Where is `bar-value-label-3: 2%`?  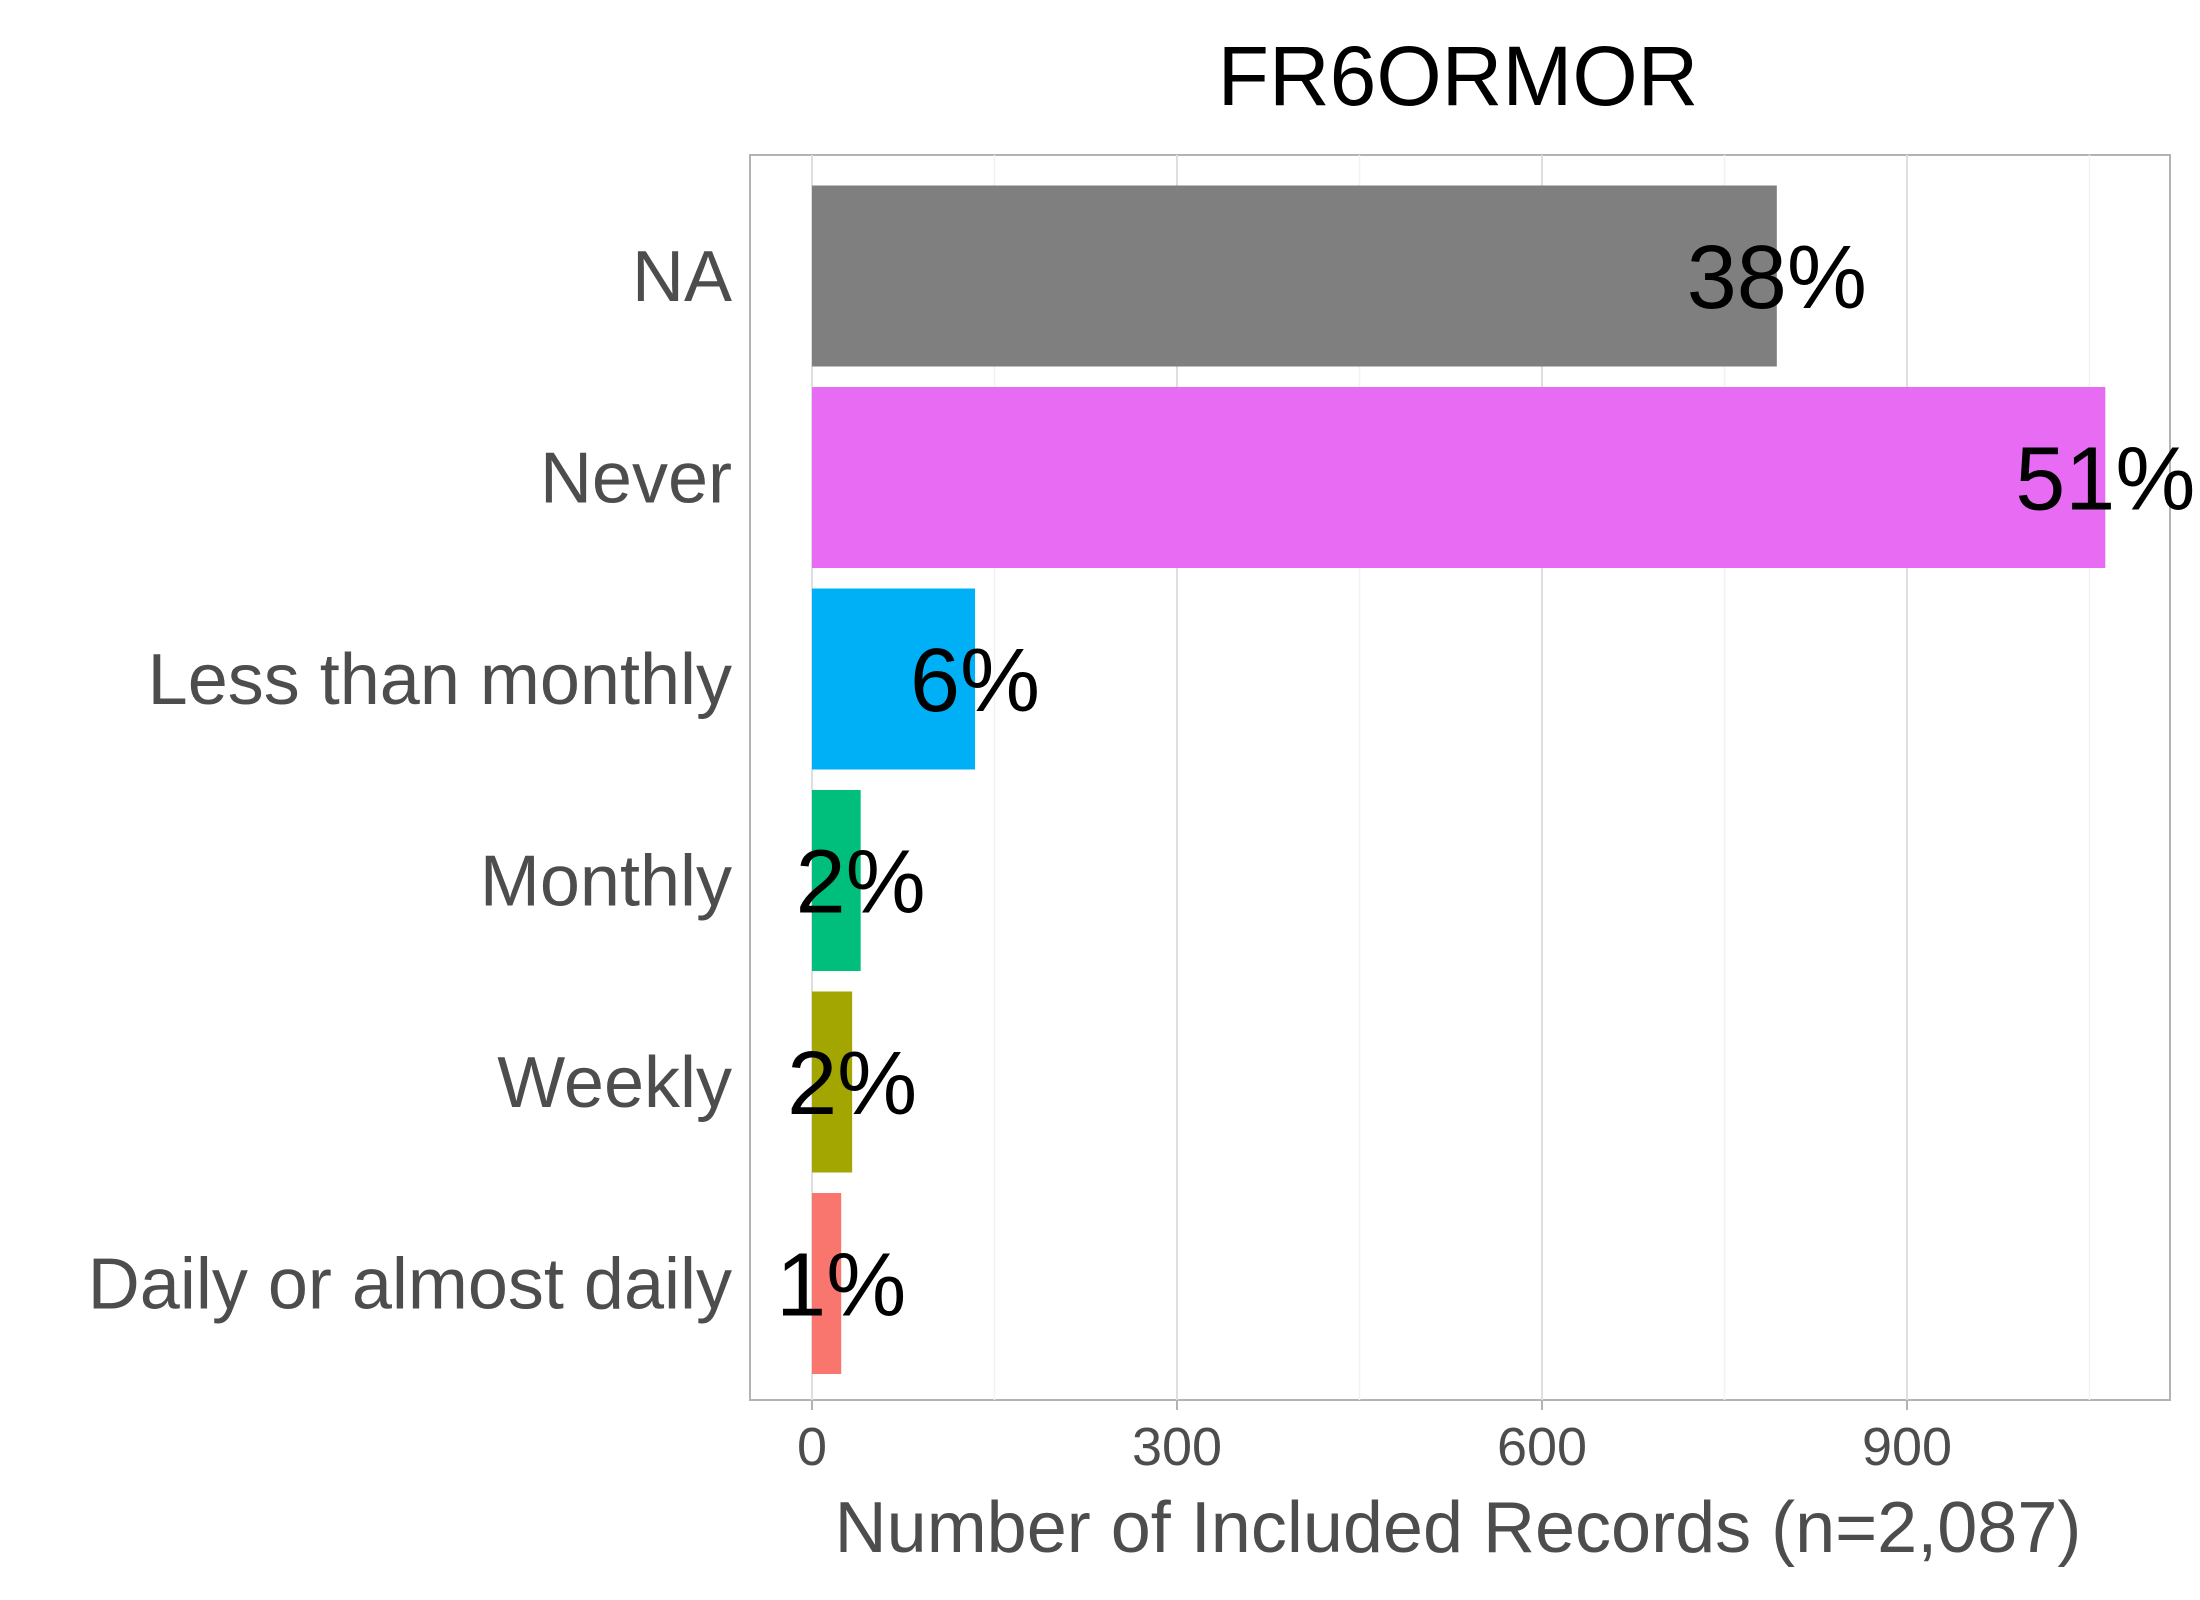 bar-value-label-3: 2% is located at coordinates (861, 883).